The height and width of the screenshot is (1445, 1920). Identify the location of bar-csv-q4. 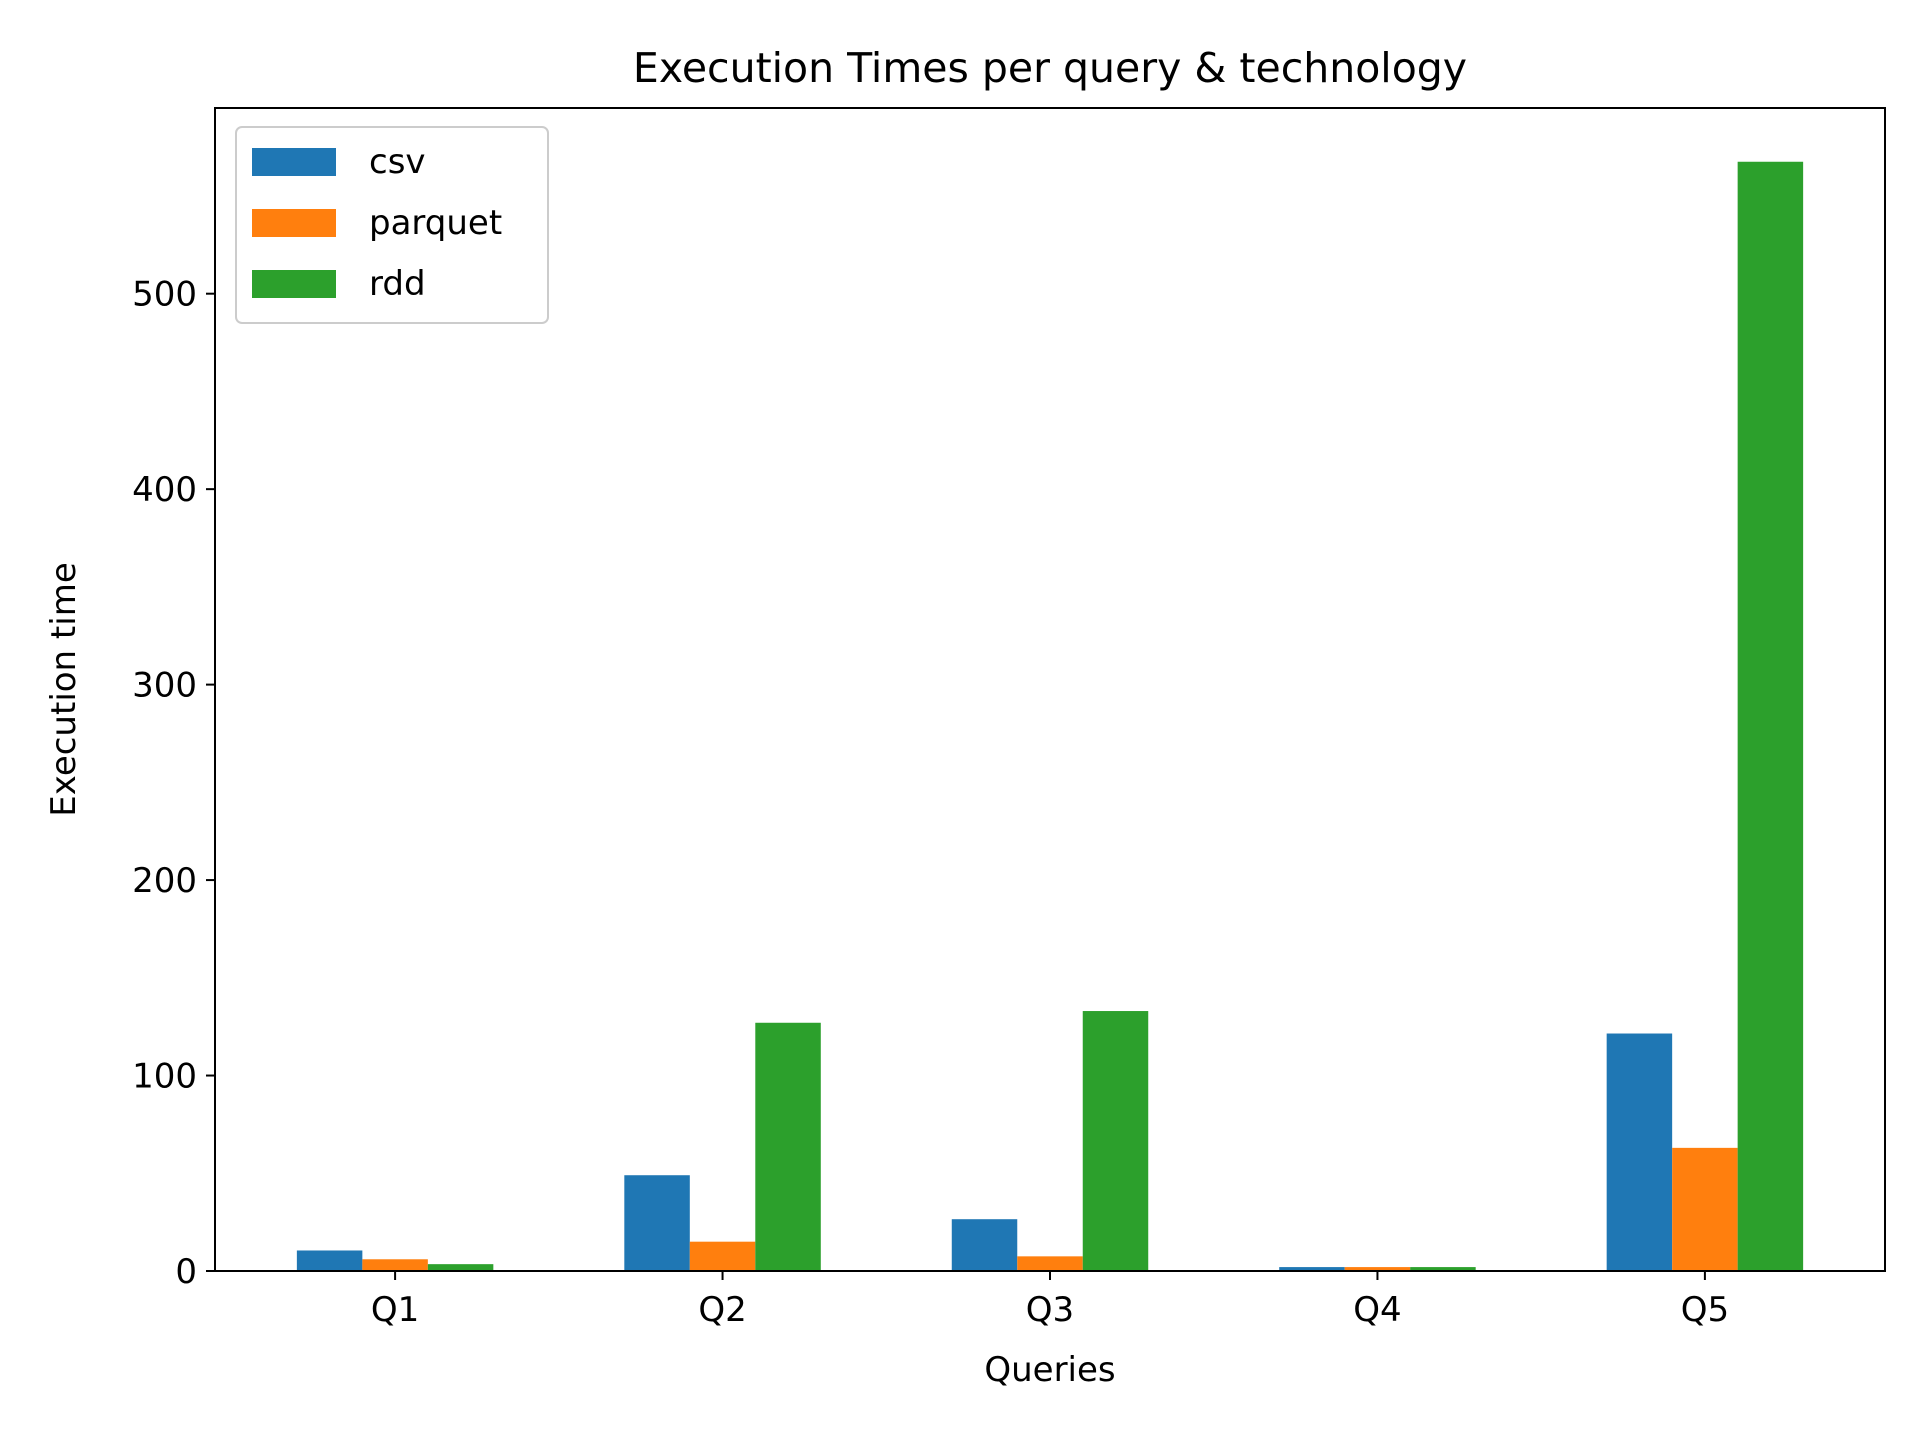
(1312, 1269).